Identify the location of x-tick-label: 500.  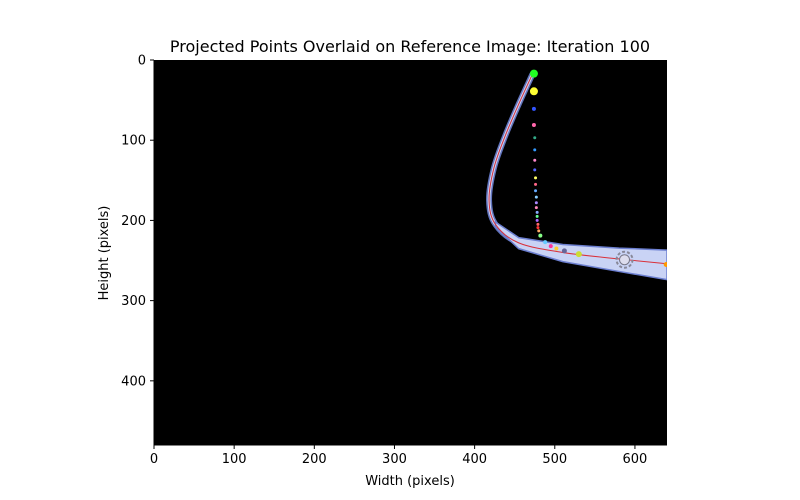
(554, 459).